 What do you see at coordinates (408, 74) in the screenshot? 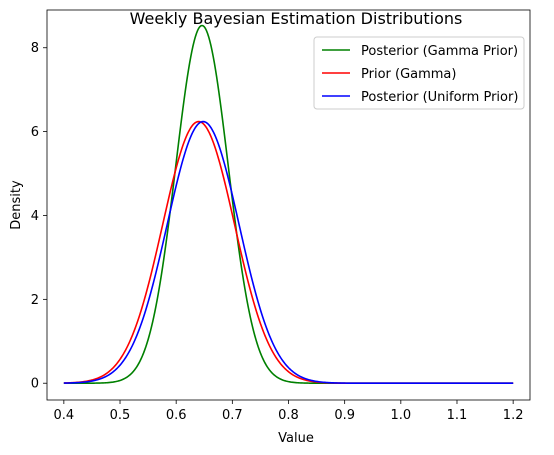
I see `legend-label-prior-gamma: Prior (Gamma)` at bounding box center [408, 74].